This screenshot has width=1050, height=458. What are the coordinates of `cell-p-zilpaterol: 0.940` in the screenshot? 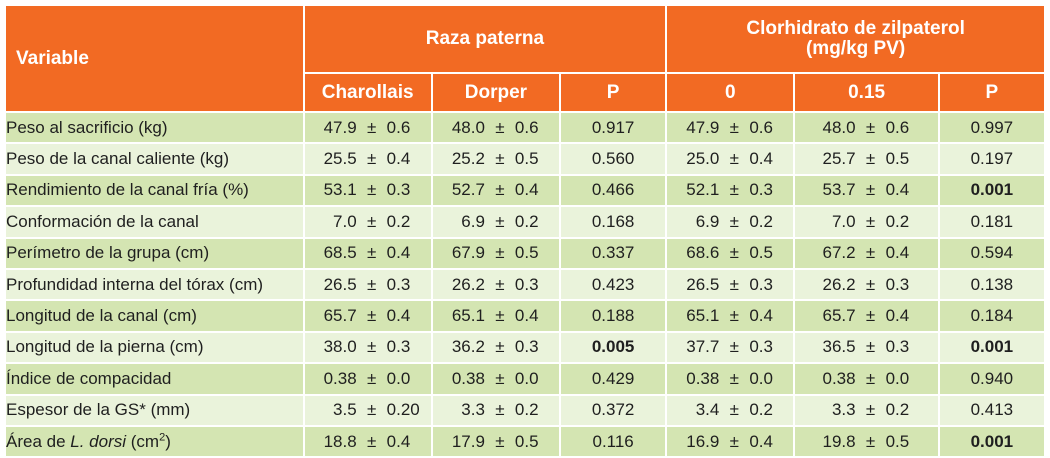 It's located at (991, 379).